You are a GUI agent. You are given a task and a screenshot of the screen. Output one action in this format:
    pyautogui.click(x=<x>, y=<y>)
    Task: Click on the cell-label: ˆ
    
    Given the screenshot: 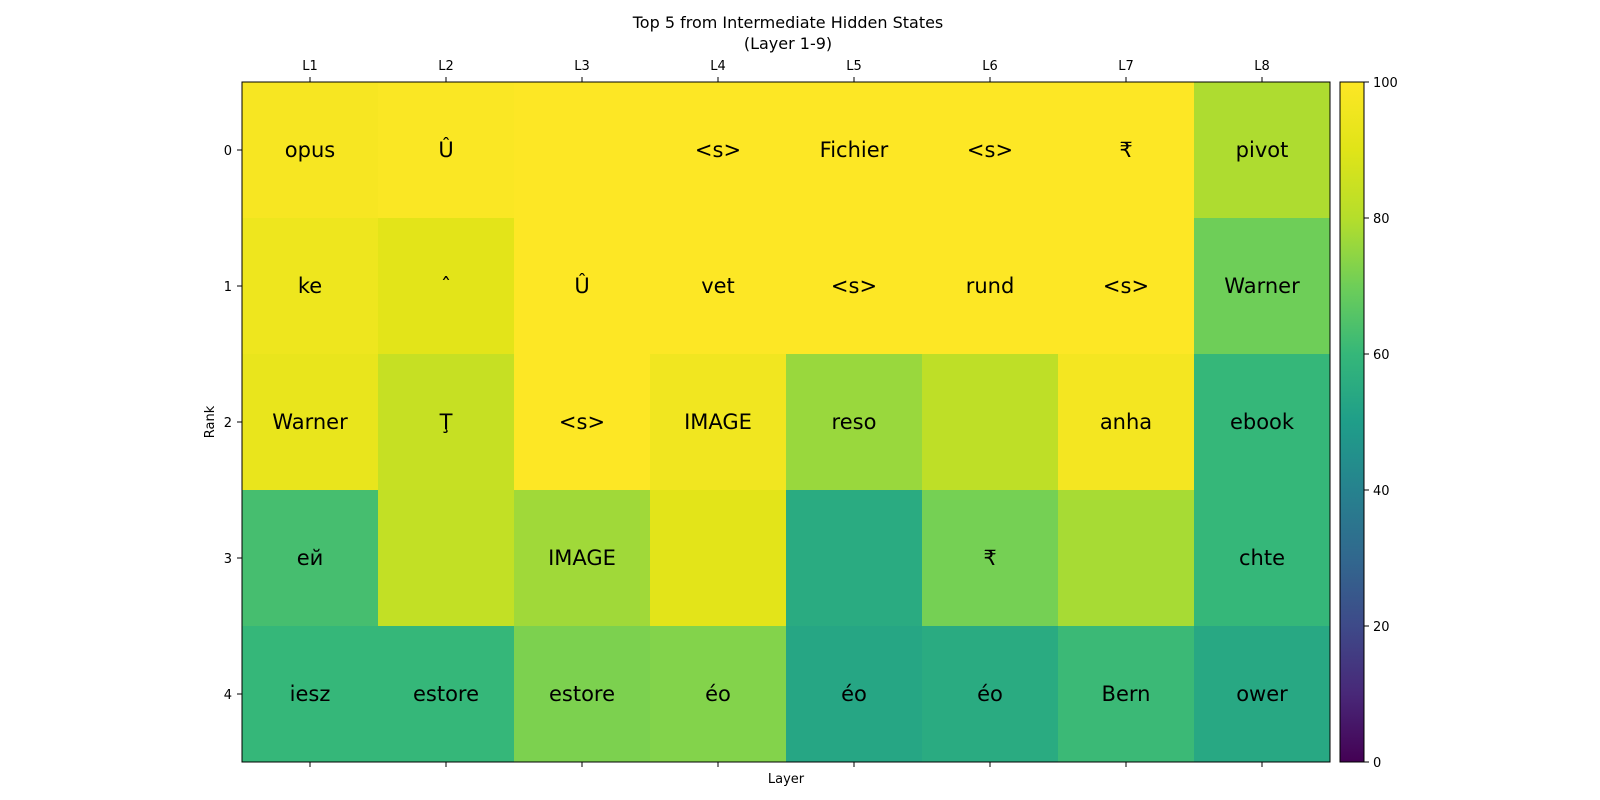 What is the action you would take?
    pyautogui.click(x=446, y=286)
    